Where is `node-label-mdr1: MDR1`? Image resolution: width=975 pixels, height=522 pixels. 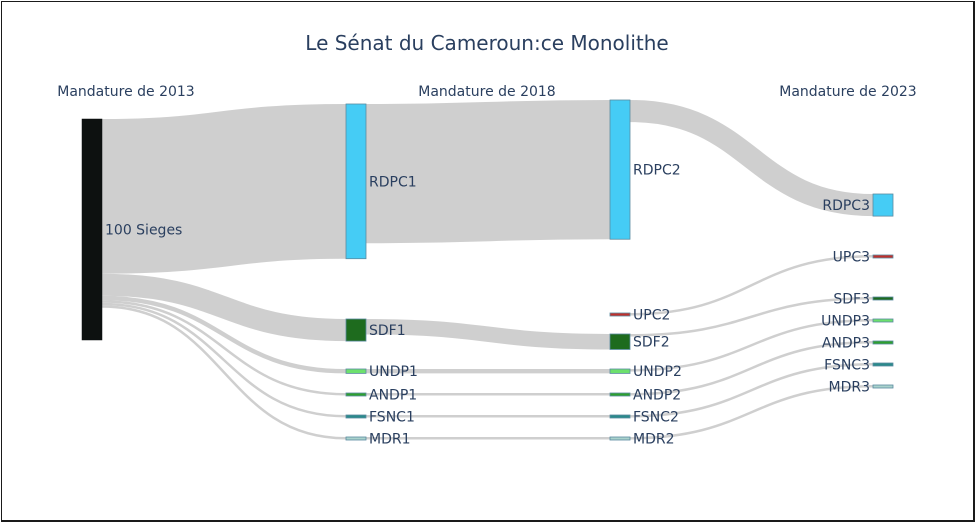
node-label-mdr1: MDR1 is located at coordinates (390, 440).